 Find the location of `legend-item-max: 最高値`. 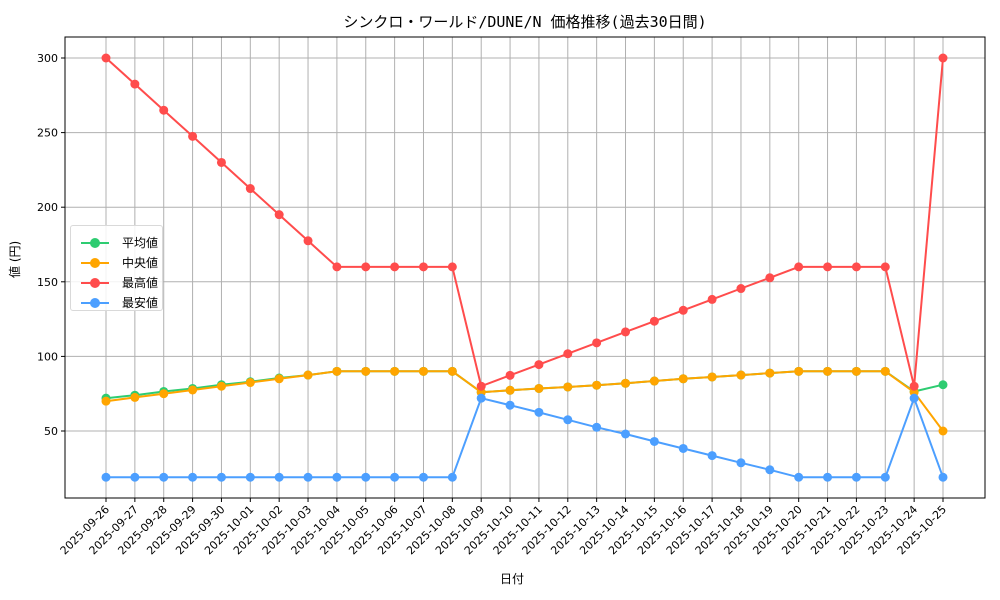

legend-item-max: 最高値 is located at coordinates (120, 282).